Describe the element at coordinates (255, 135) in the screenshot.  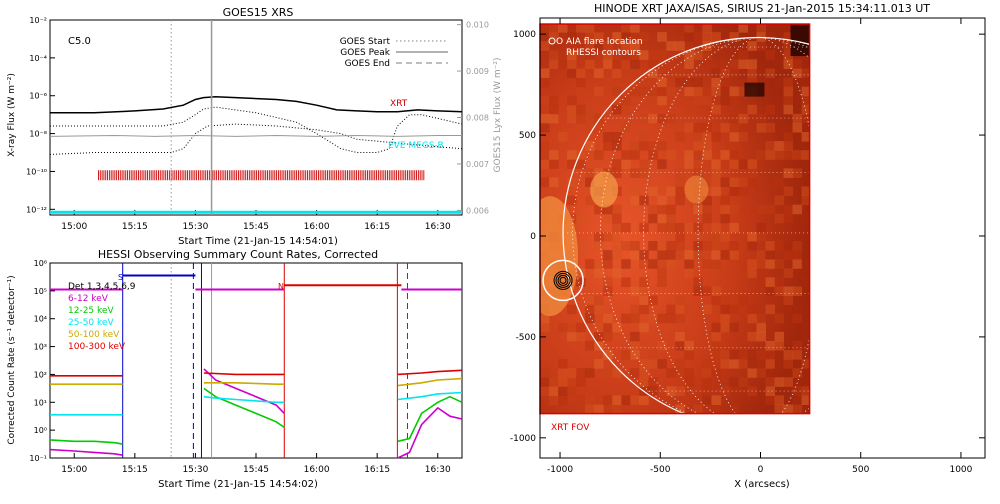
I see `goes-series-lyx` at that location.